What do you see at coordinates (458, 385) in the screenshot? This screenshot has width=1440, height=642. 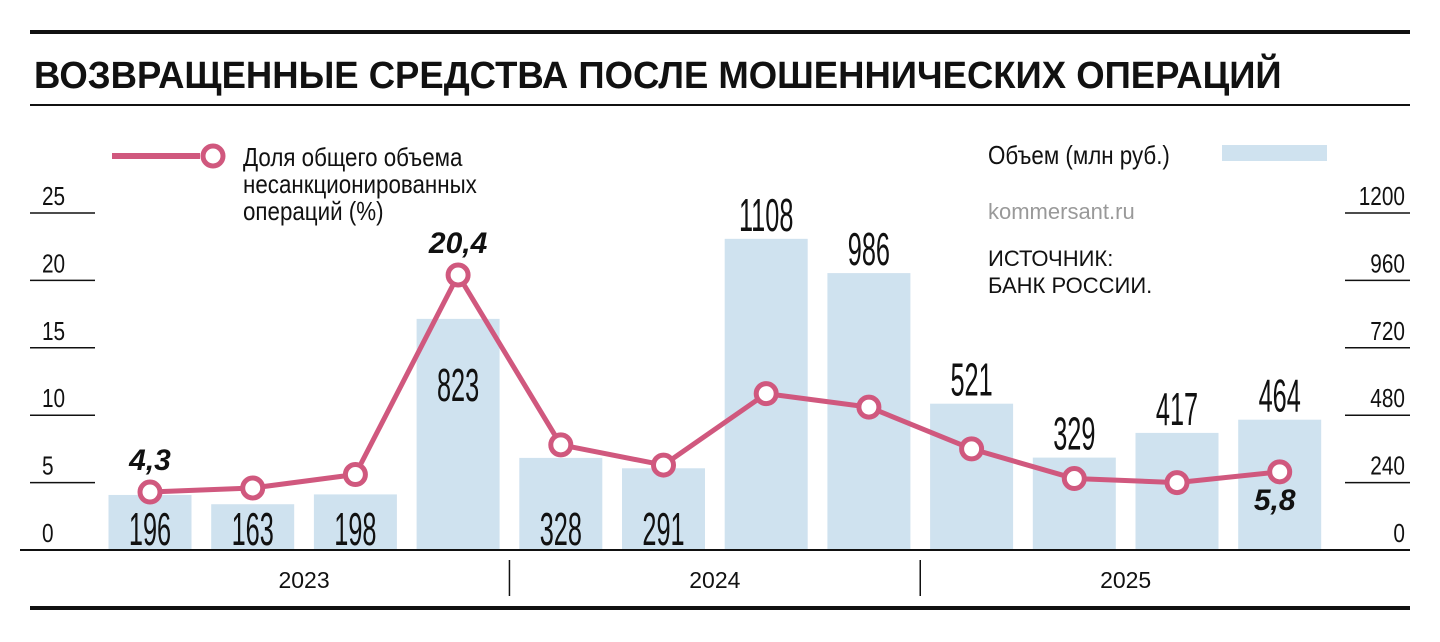 I see `bar-value-label: 823` at bounding box center [458, 385].